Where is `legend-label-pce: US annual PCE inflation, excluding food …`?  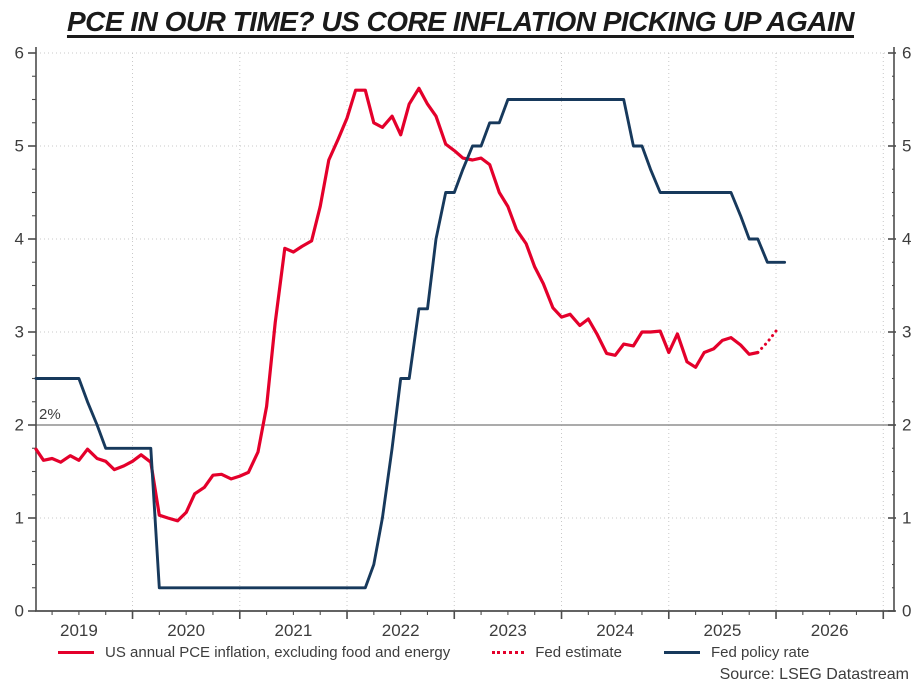 legend-label-pce: US annual PCE inflation, excluding food … is located at coordinates (278, 652).